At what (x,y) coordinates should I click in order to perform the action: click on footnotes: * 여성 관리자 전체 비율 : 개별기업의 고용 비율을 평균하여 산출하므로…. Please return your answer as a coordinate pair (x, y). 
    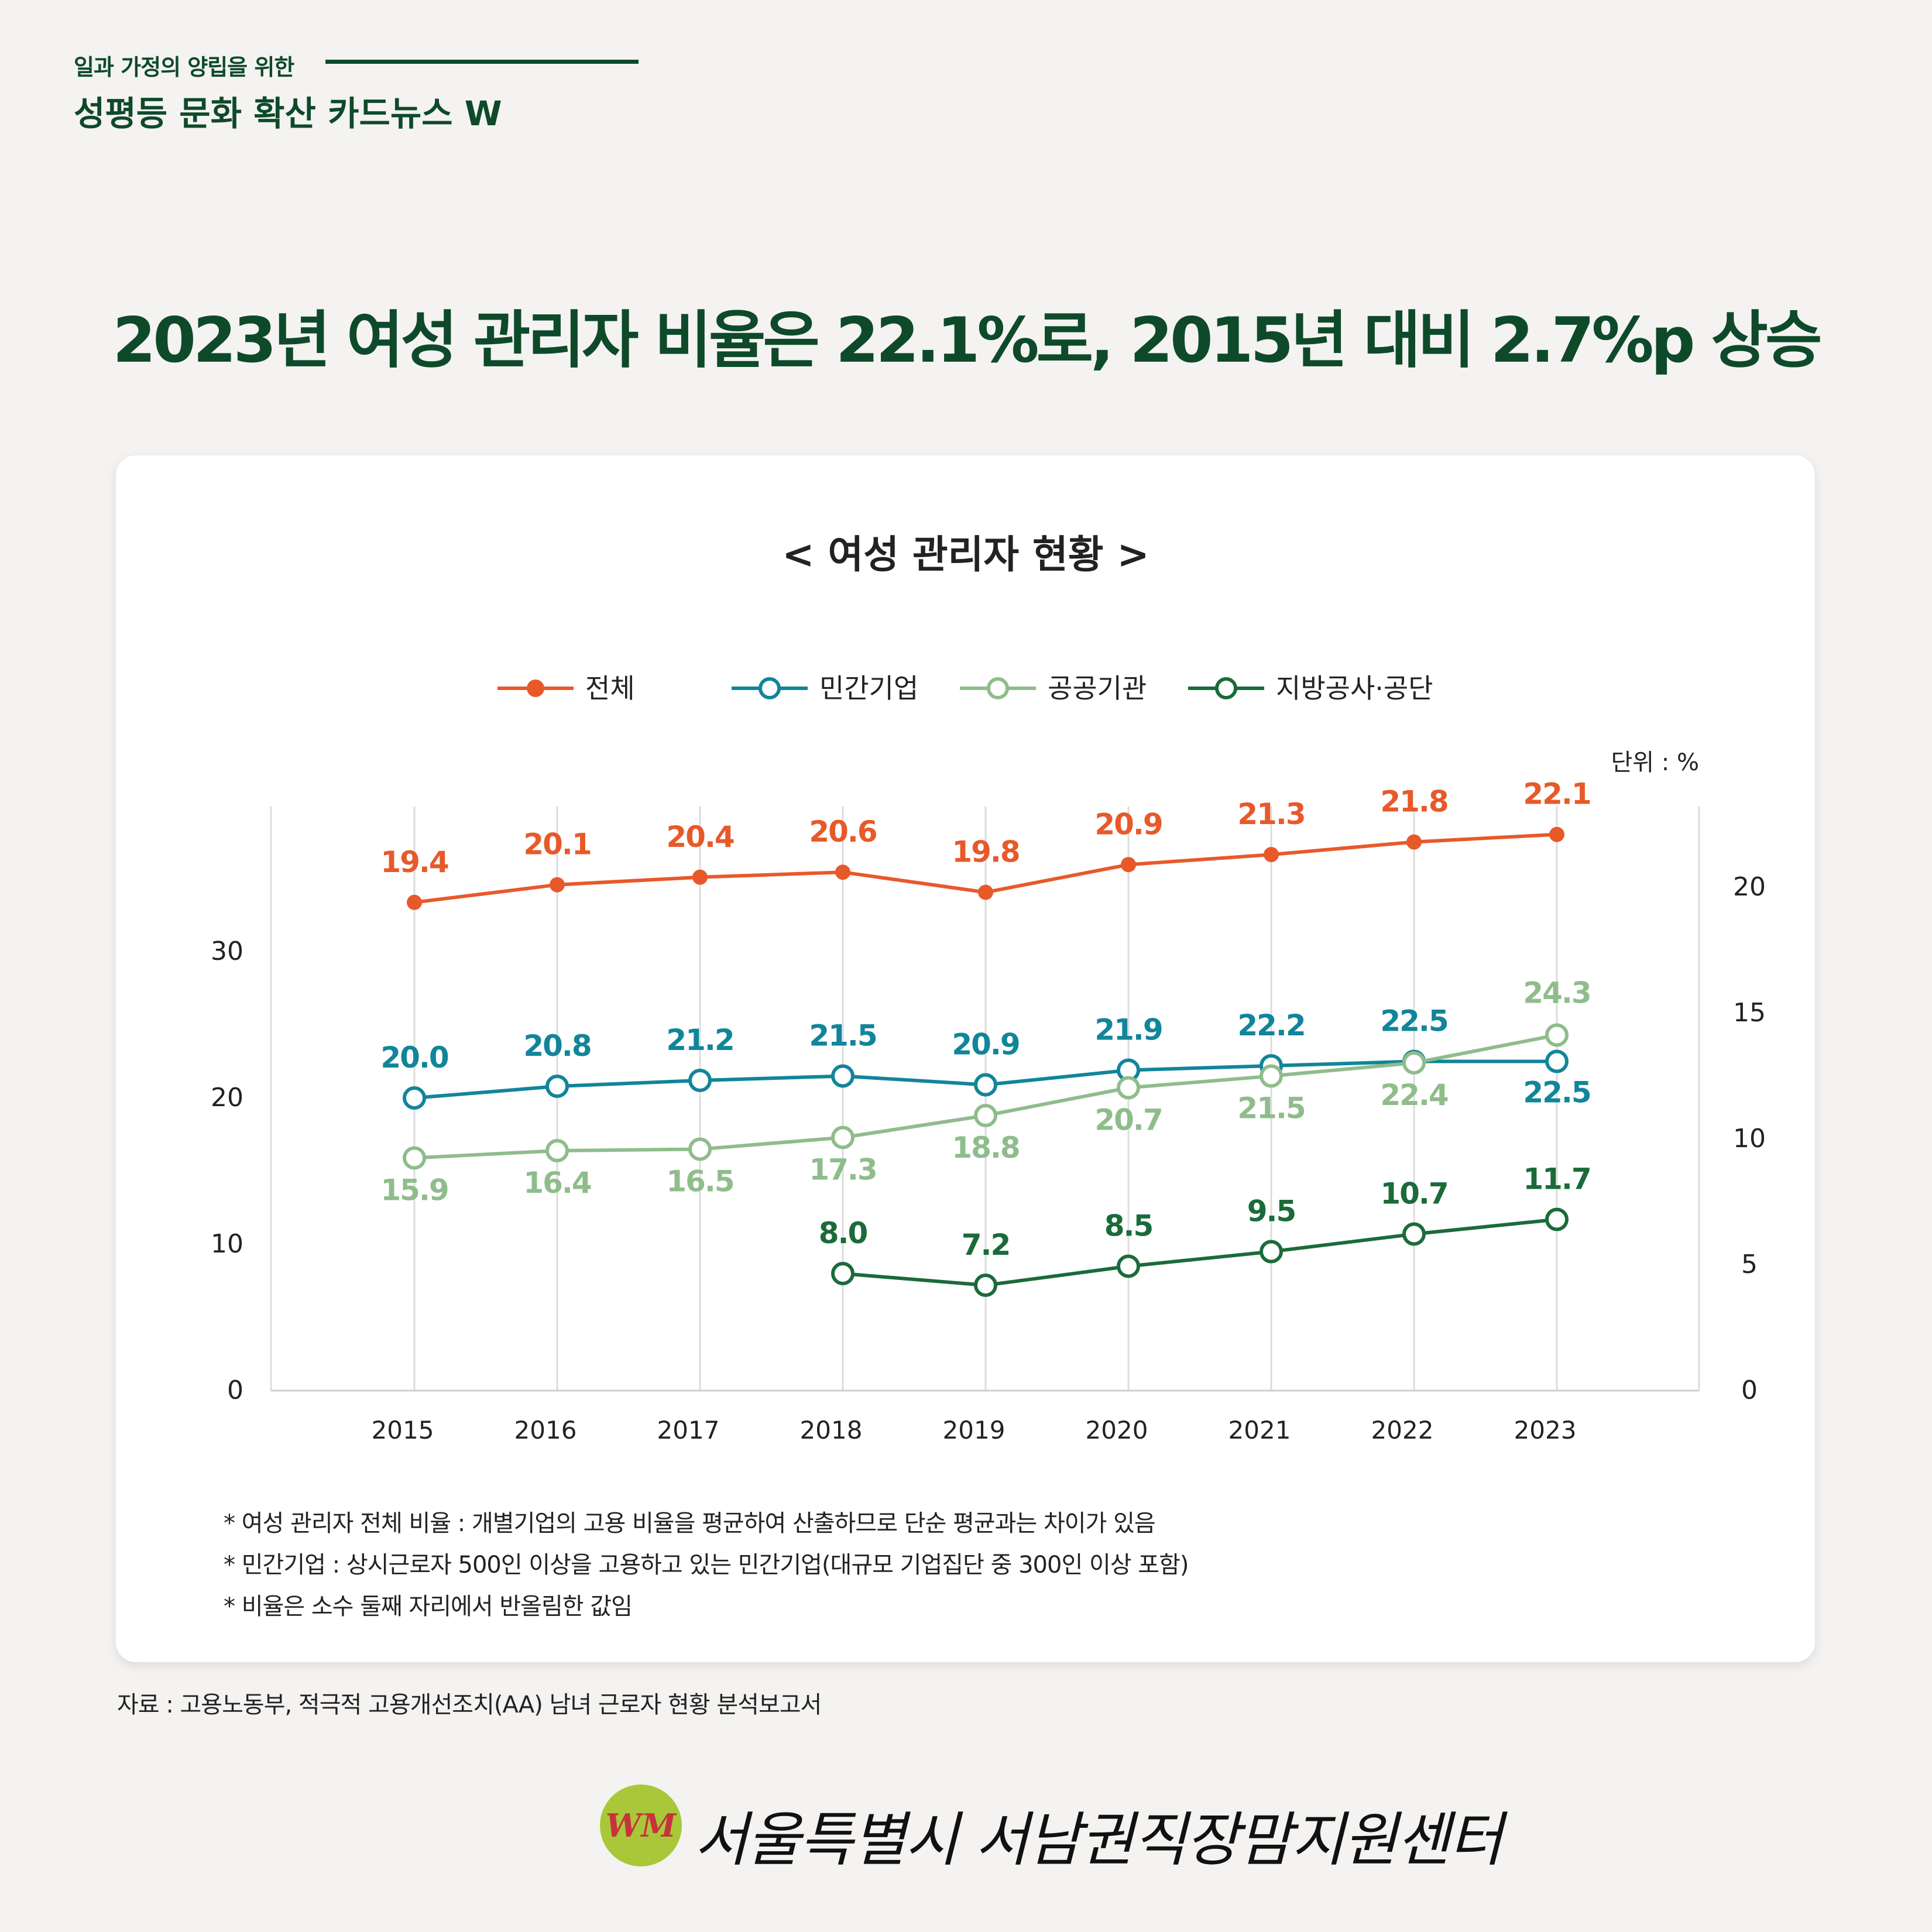
    Looking at the image, I should click on (707, 1565).